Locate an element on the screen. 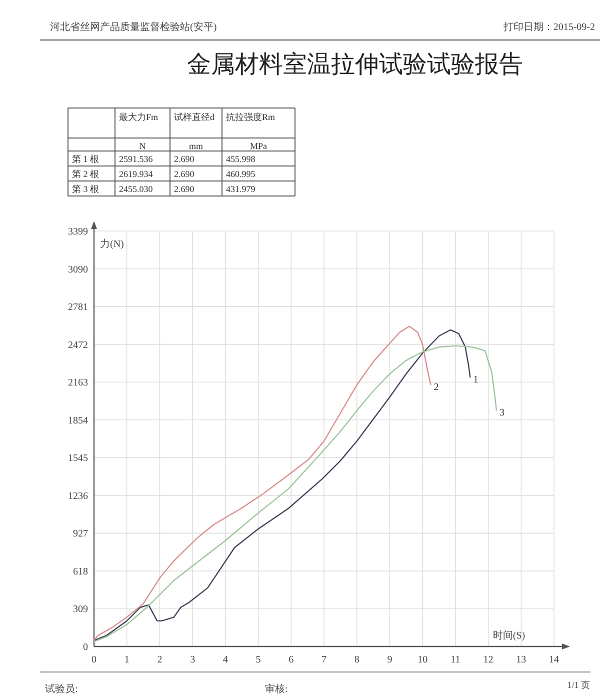 This screenshot has height=700, width=600. series-label: 3 is located at coordinates (502, 413).